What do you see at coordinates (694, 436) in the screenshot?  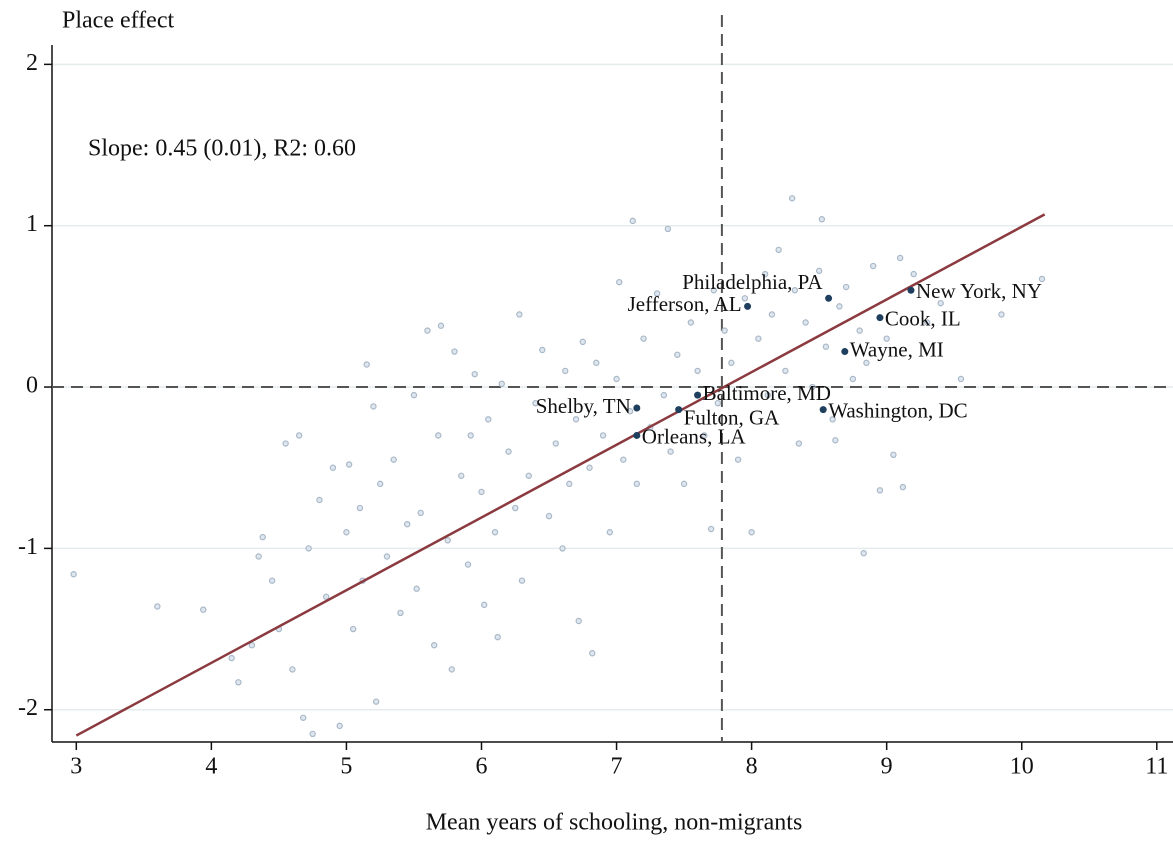 I see `point-label: Orleans, LA` at bounding box center [694, 436].